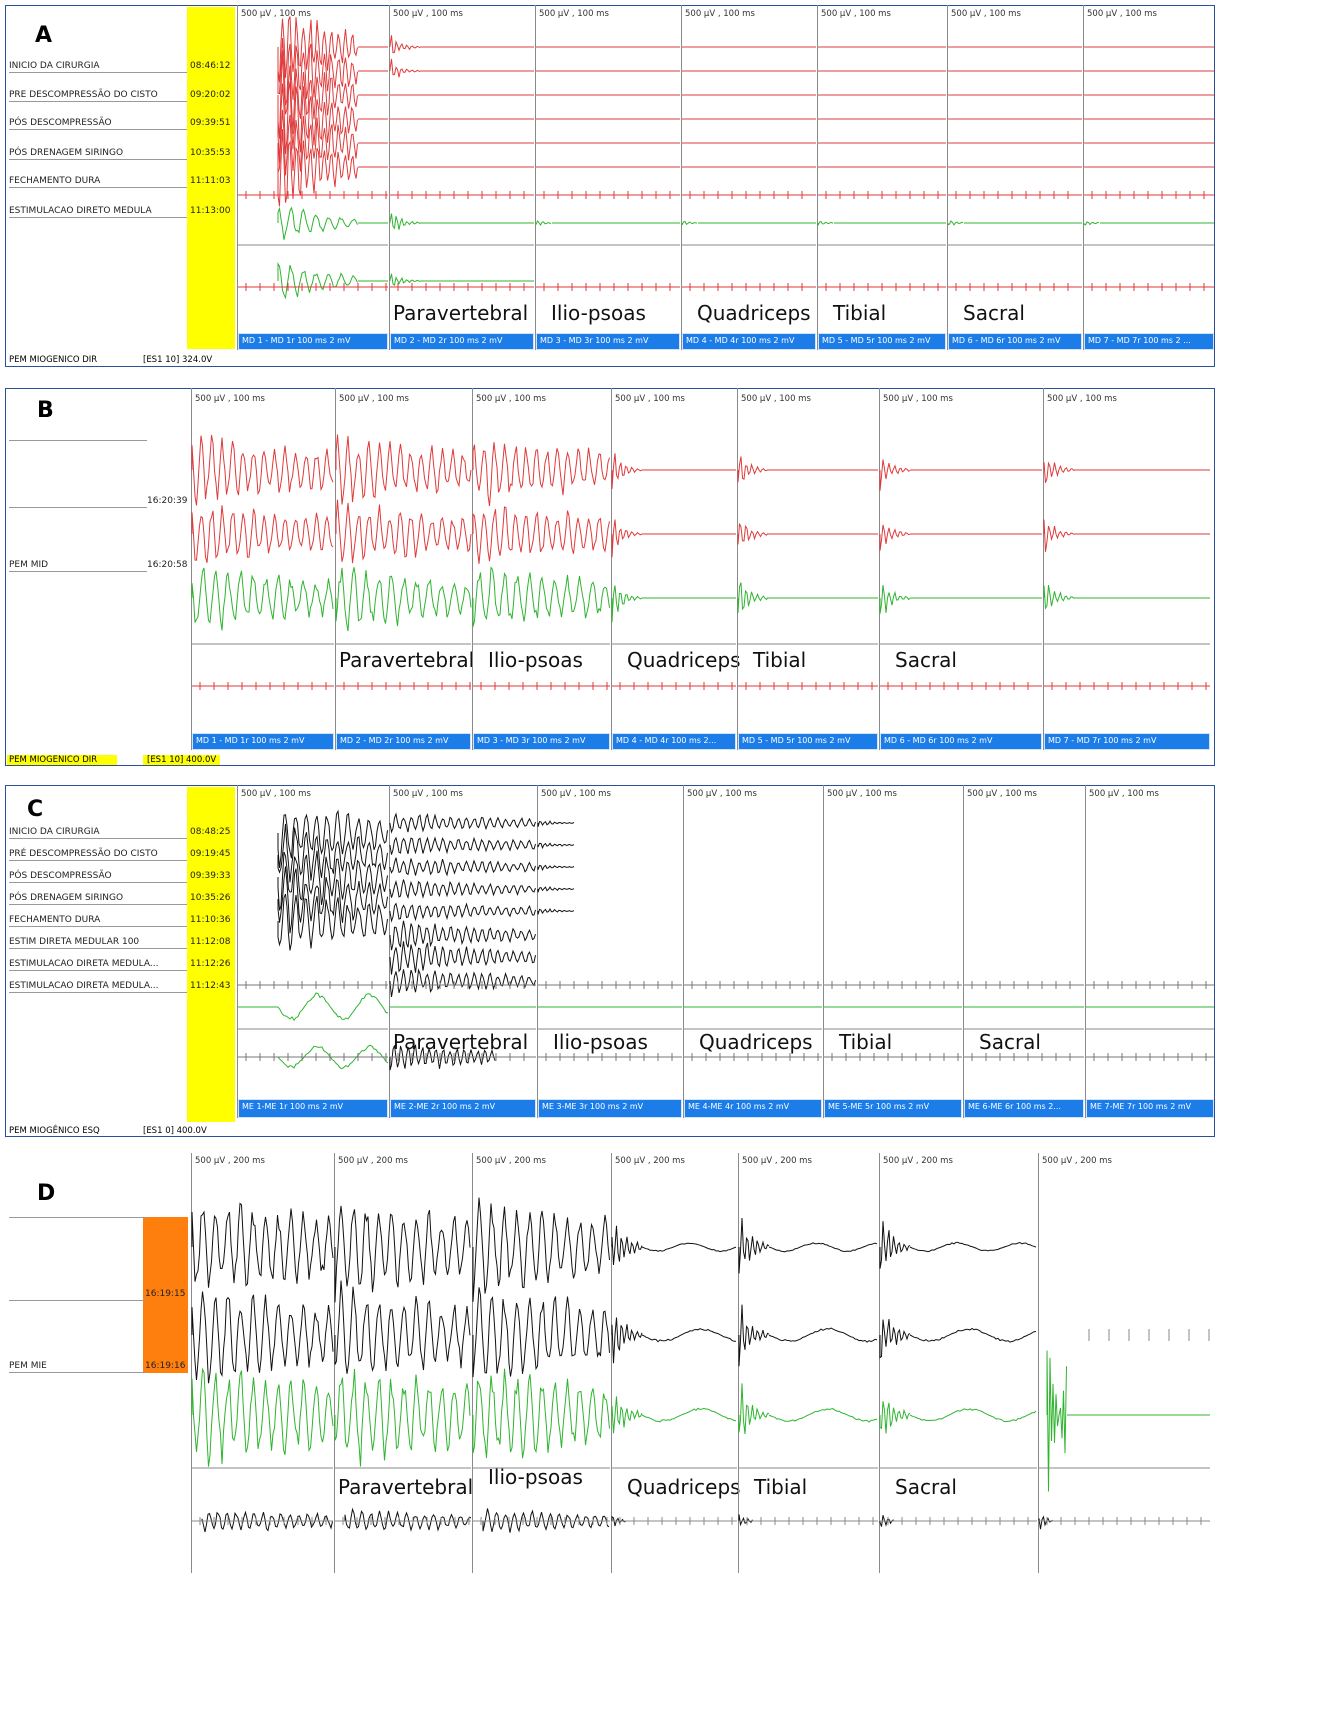 The width and height of the screenshot is (1343, 1729). Describe the element at coordinates (753, 1108) in the screenshot. I see `channel-footer: ME 4-ME 4r 100 ms 2 mV` at that location.